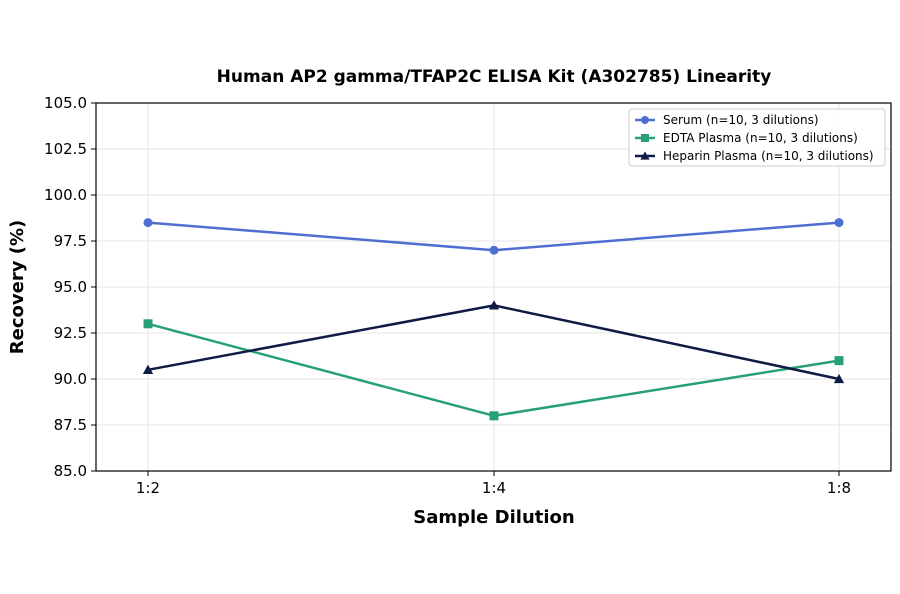 The width and height of the screenshot is (900, 594). Describe the element at coordinates (493, 236) in the screenshot. I see `series-circle` at that location.